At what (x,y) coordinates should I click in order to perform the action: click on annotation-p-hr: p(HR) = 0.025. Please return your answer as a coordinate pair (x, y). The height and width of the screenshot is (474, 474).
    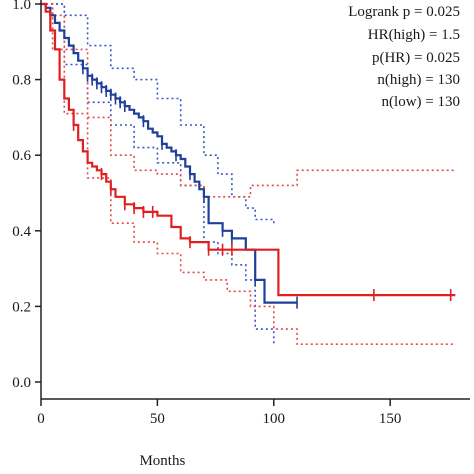
    Looking at the image, I should click on (416, 58).